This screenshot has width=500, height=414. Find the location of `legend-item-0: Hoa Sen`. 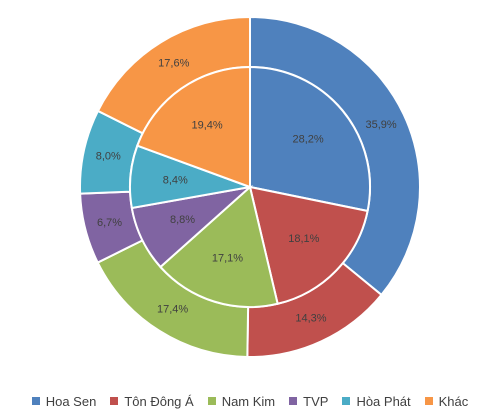

legend-item-0: Hoa Sen is located at coordinates (64, 401).